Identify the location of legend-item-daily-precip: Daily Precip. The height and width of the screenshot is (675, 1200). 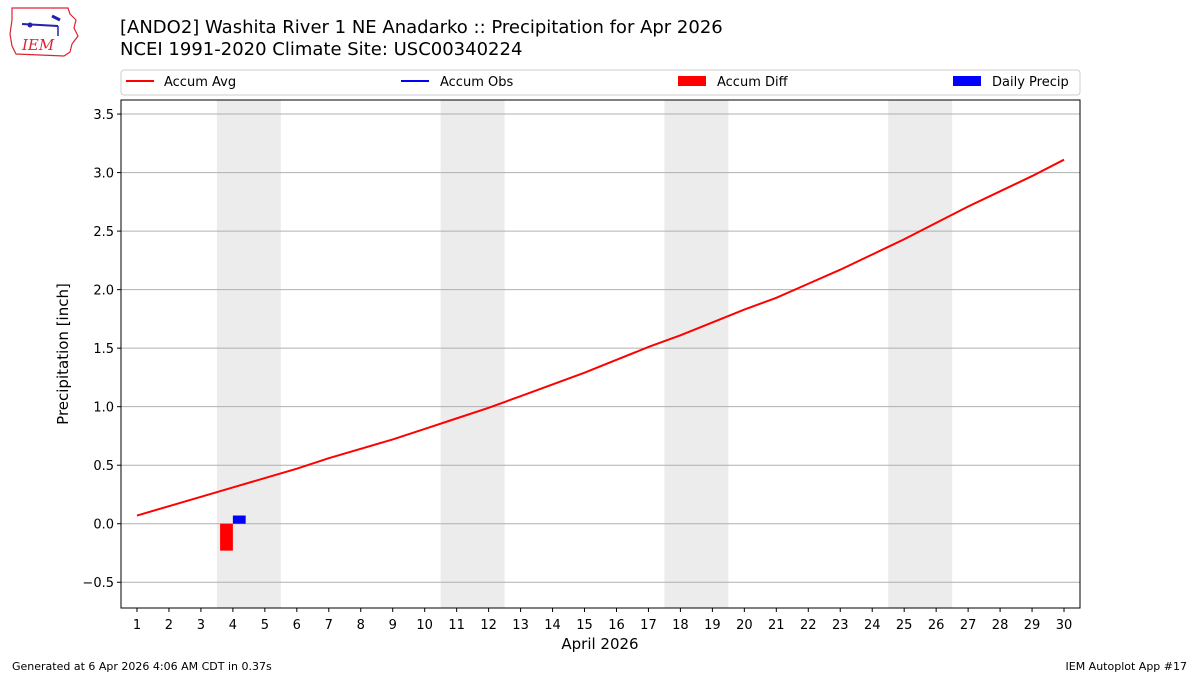
(1011, 82).